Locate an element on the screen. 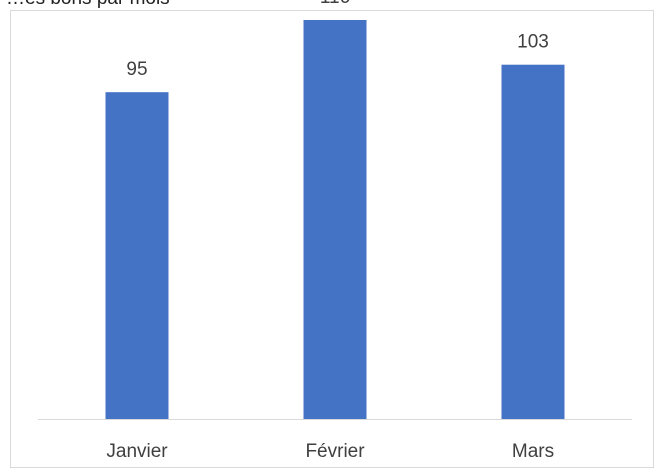  x-tick-label-mars: Mars is located at coordinates (533, 451).